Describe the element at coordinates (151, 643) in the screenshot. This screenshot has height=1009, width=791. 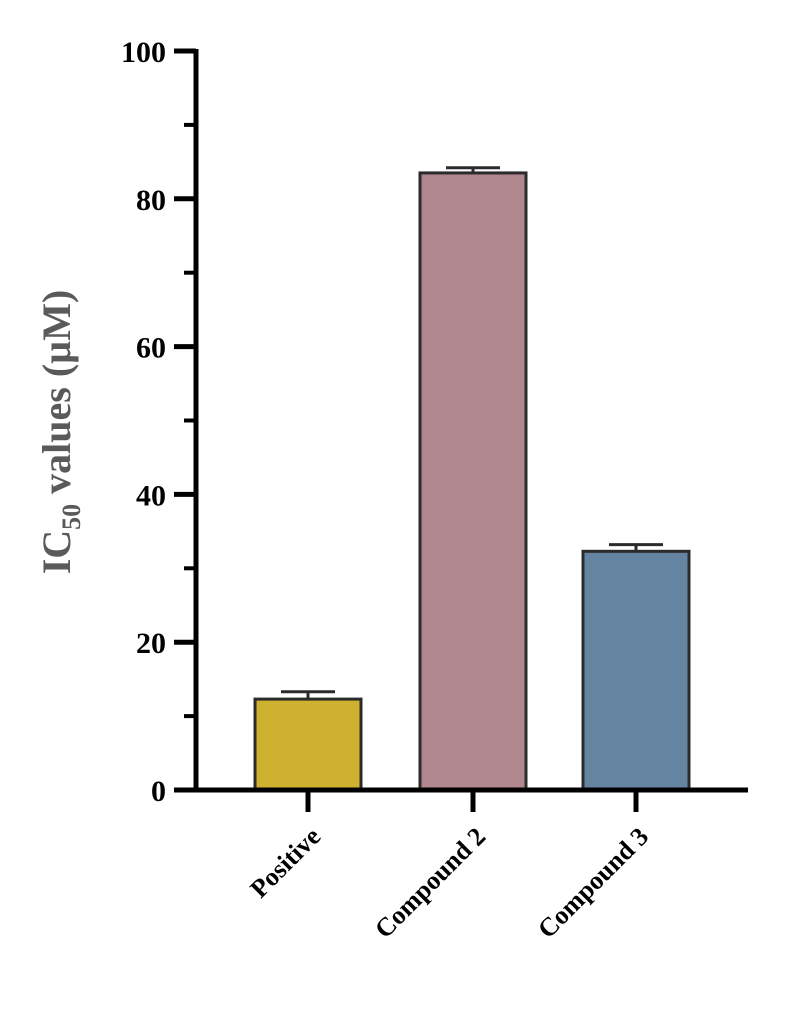
I see `y-tick-label: 20` at that location.